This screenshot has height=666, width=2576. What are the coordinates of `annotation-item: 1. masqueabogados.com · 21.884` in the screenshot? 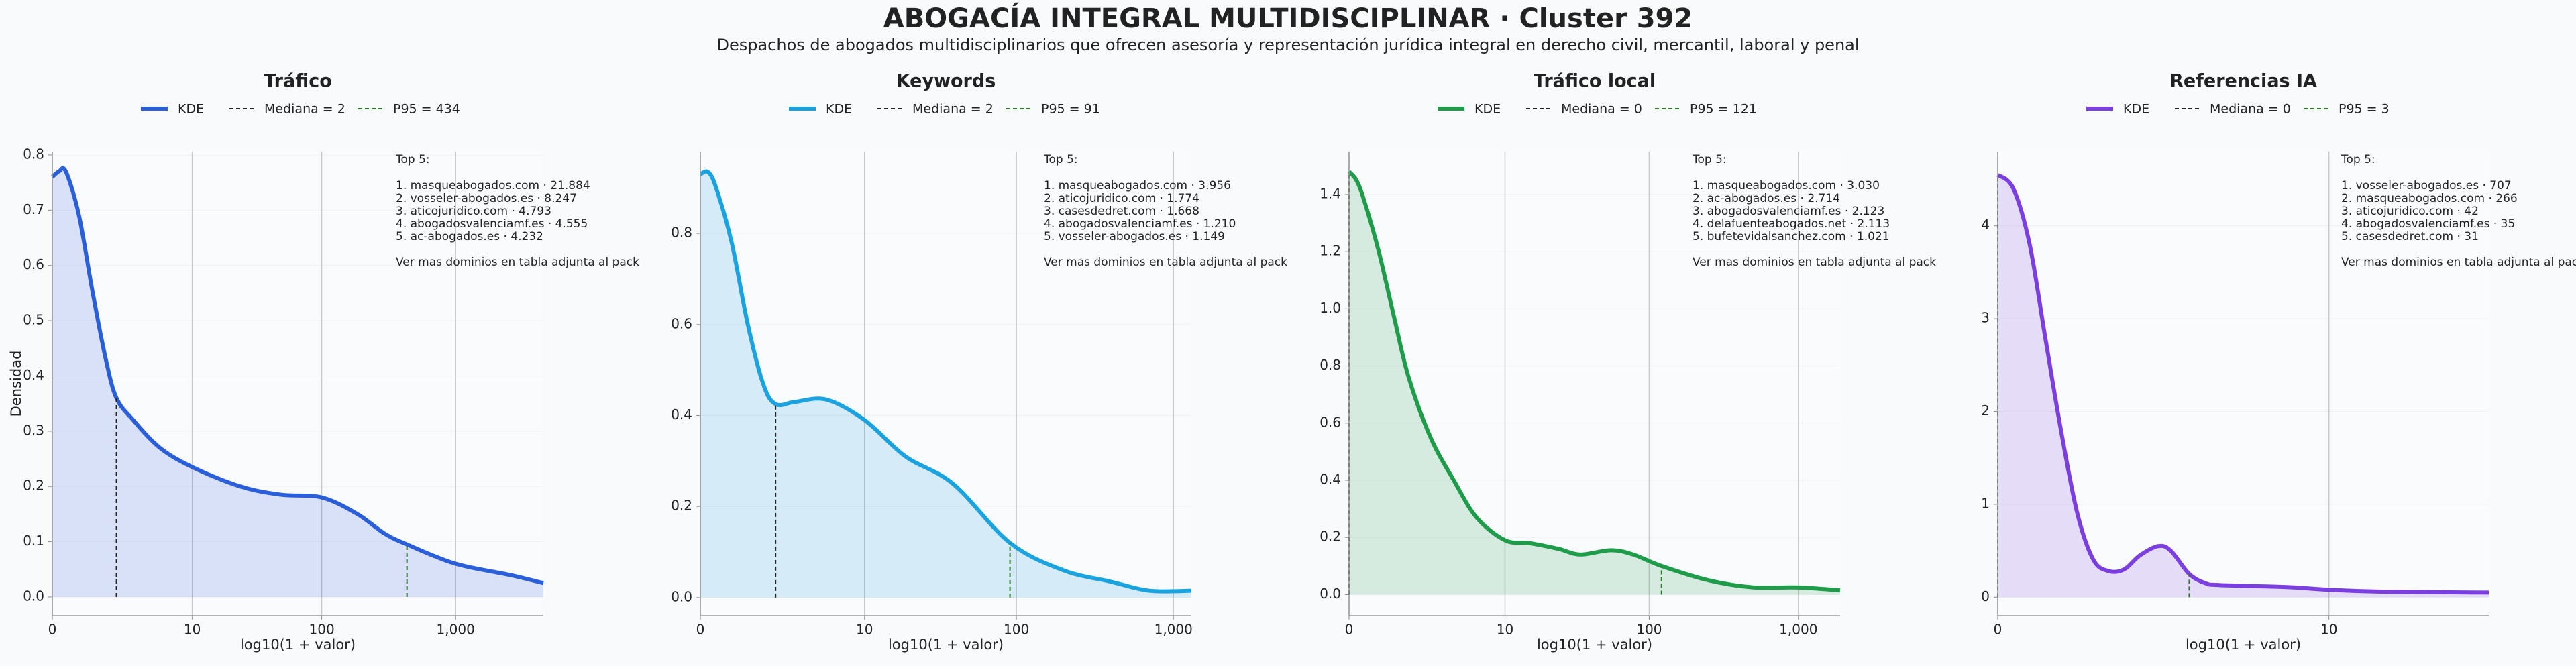 It's located at (493, 185).